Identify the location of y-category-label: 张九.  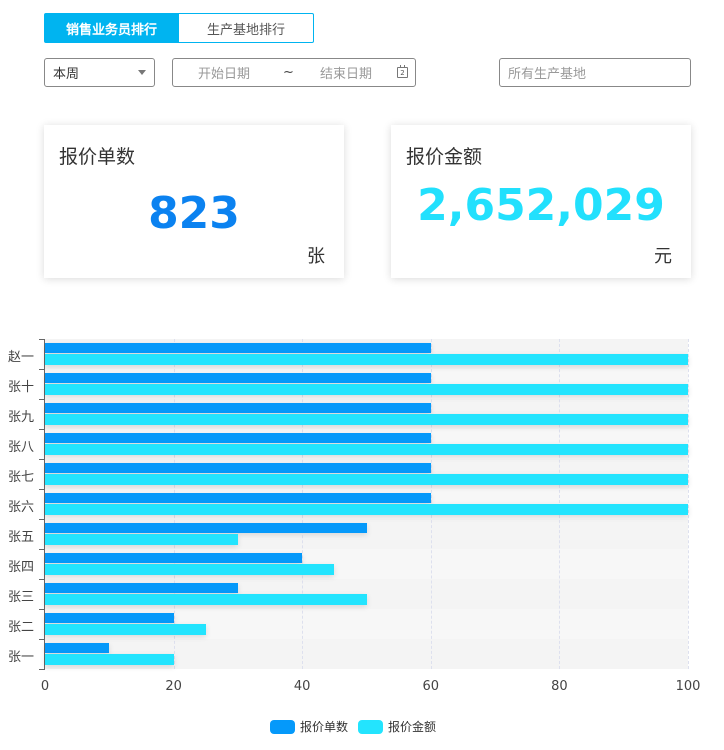
(21, 417).